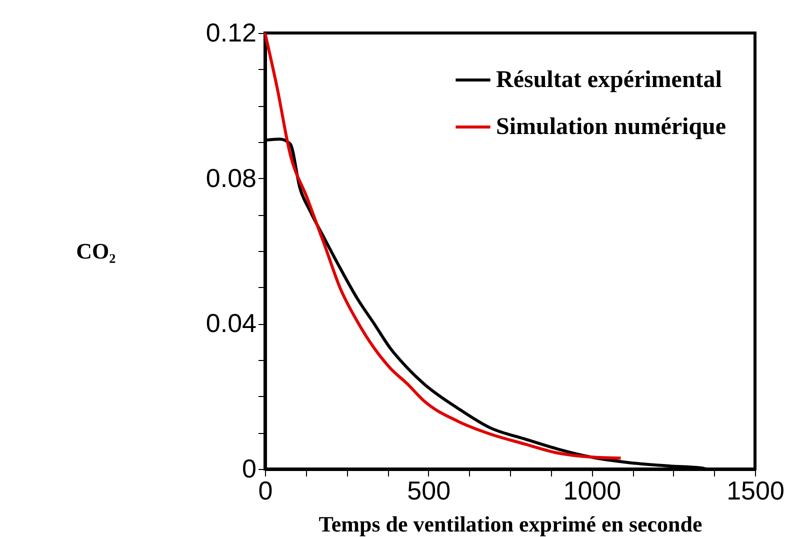 The height and width of the screenshot is (537, 794). Describe the element at coordinates (510, 524) in the screenshot. I see `x-axis-title: Temps de ventilation exprimé en seconde` at that location.